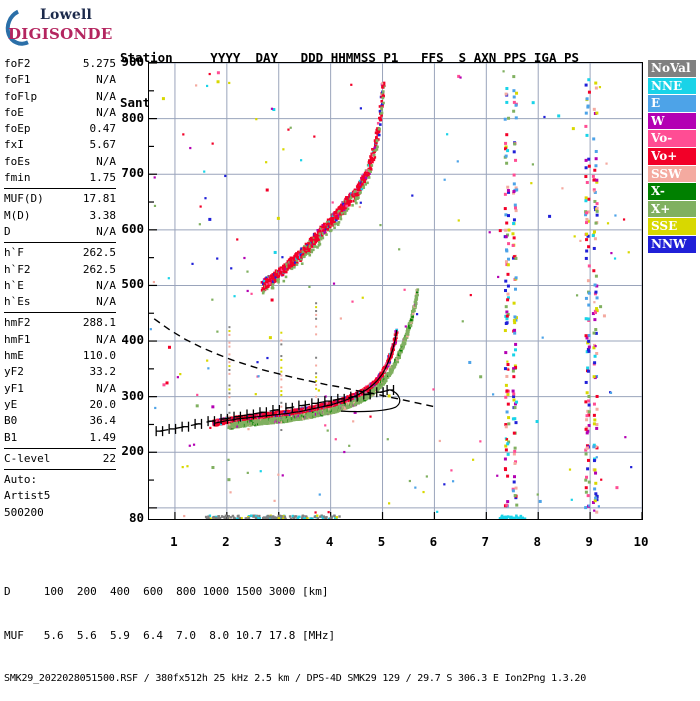  What do you see at coordinates (123, 451) in the screenshot?
I see `y-tick-200: 200` at bounding box center [123, 451].